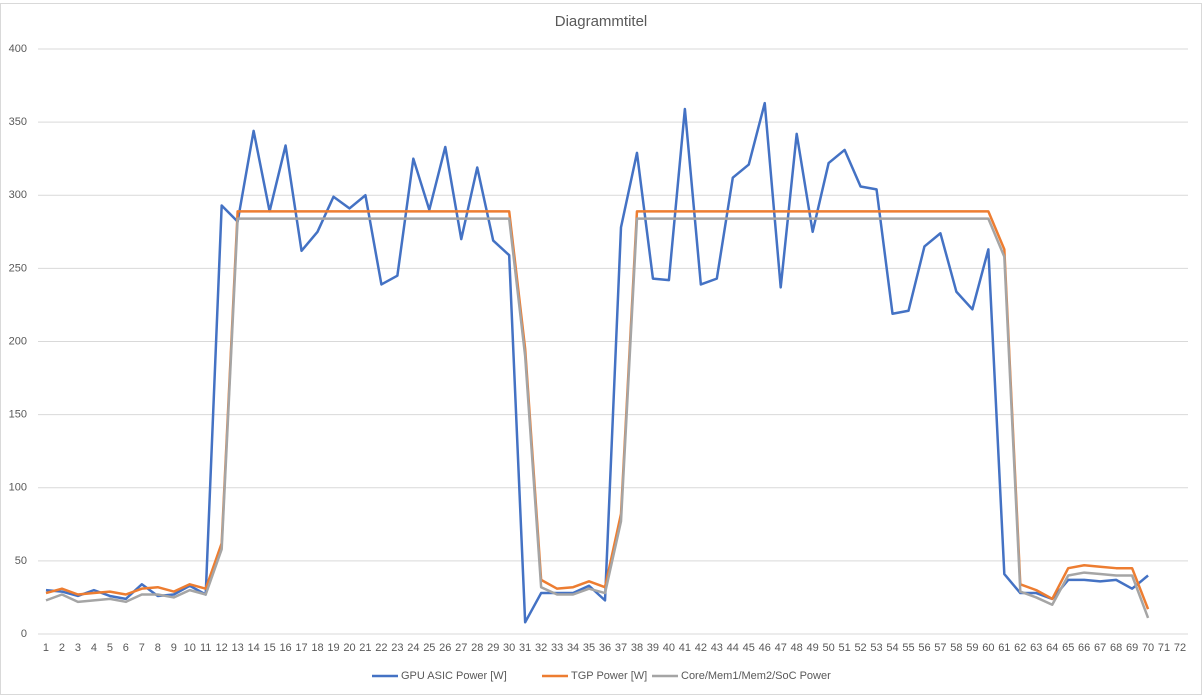 The width and height of the screenshot is (1203, 698). Describe the element at coordinates (557, 648) in the screenshot. I see `x-tick-label: 33` at that location.